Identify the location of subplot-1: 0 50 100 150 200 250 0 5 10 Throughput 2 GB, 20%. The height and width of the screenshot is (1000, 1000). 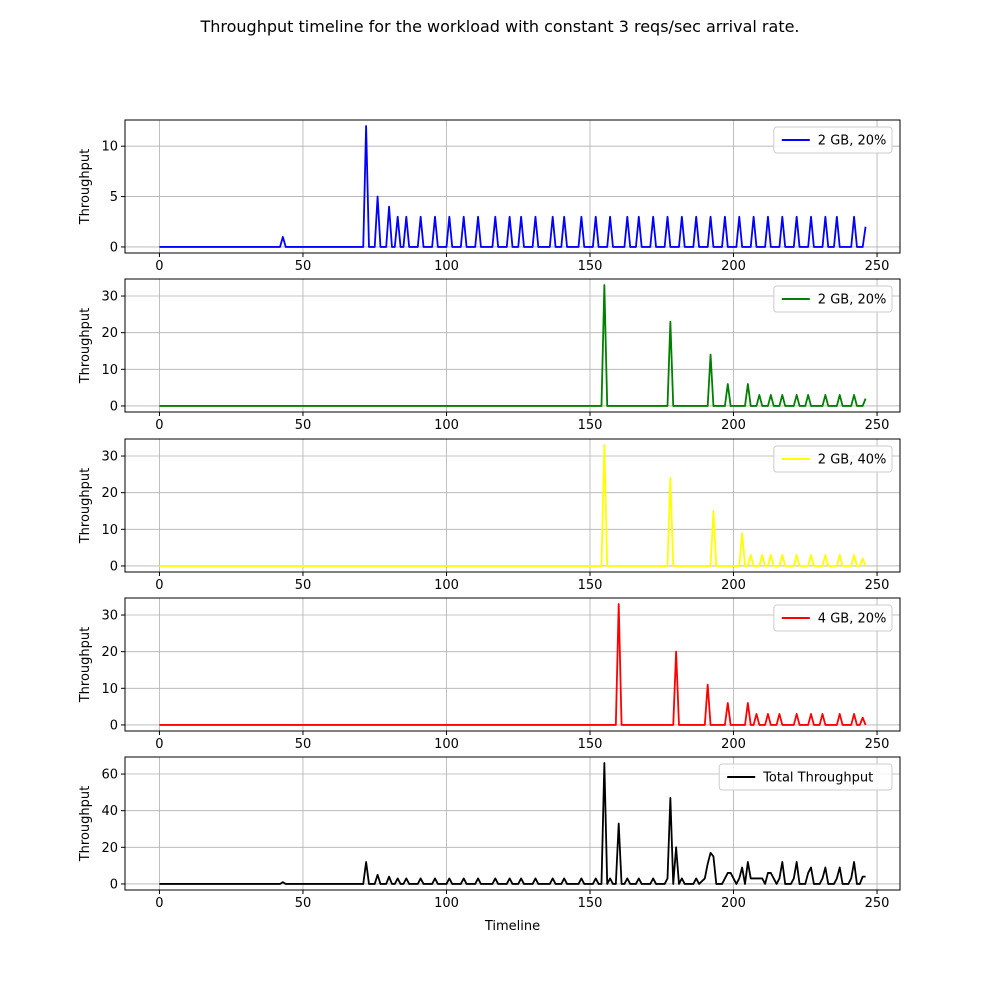
(489, 196).